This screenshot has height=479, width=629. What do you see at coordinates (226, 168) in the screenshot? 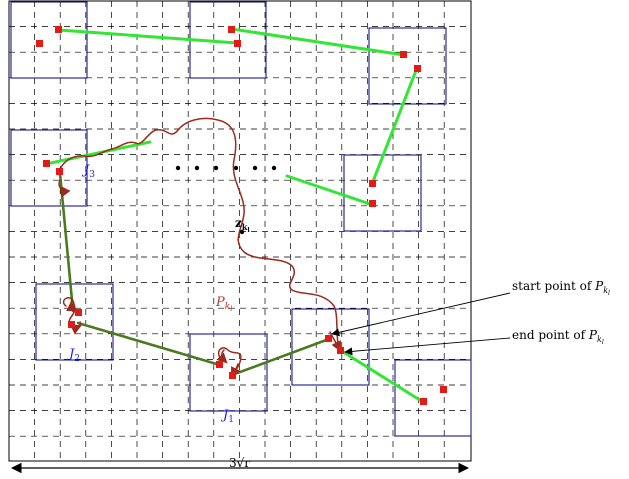
I see `ellipsis-dots` at bounding box center [226, 168].